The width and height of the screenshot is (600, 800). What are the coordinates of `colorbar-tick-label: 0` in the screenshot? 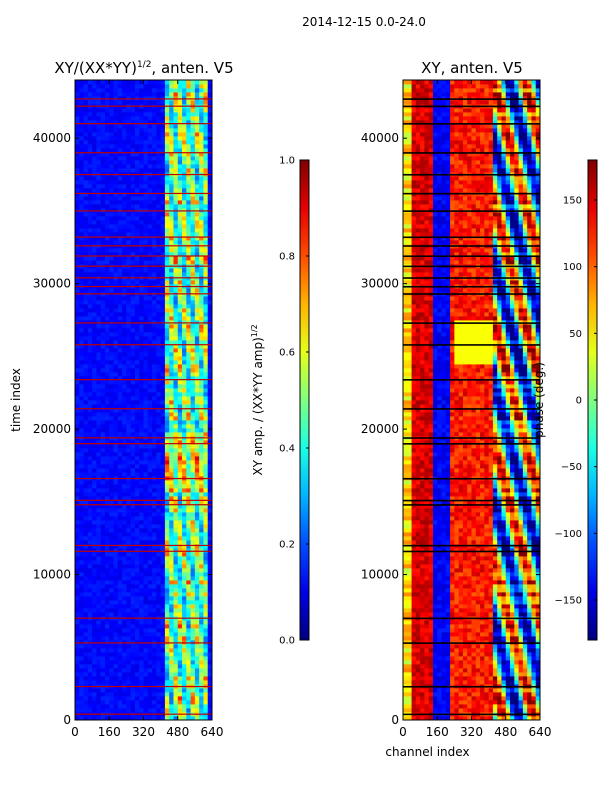 It's located at (579, 401).